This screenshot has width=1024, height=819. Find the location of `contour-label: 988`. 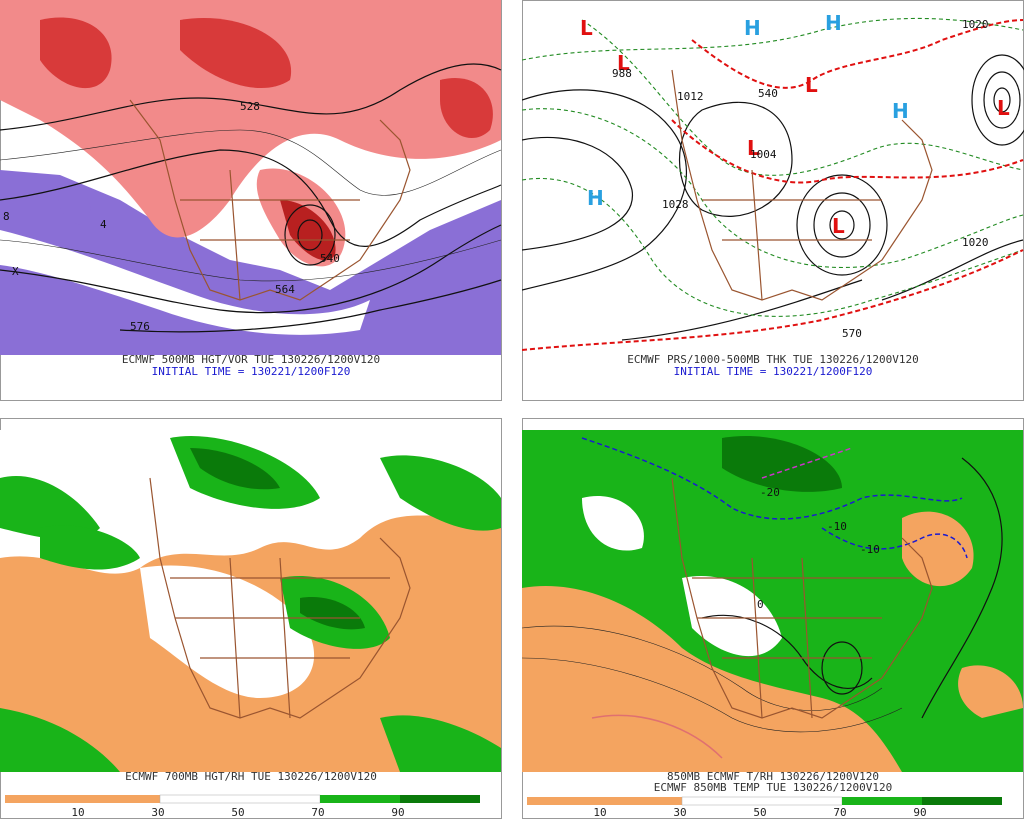

contour-label: 988 is located at coordinates (622, 73).